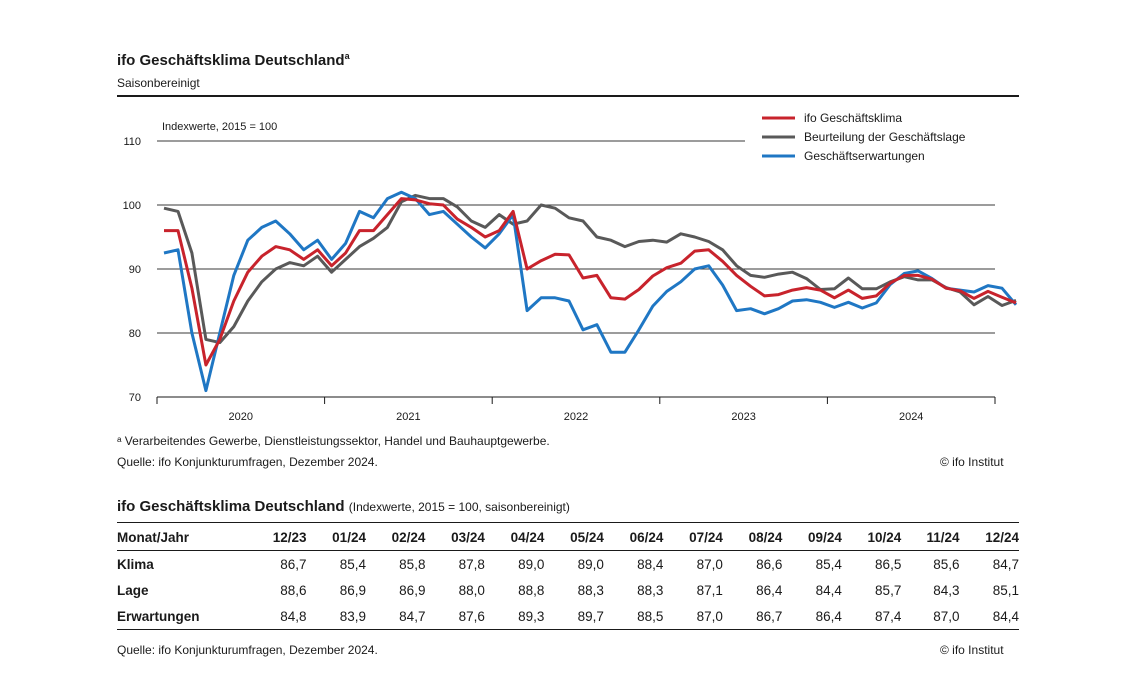 The height and width of the screenshot is (700, 1144). I want to click on table-cell: 85,7, so click(888, 590).